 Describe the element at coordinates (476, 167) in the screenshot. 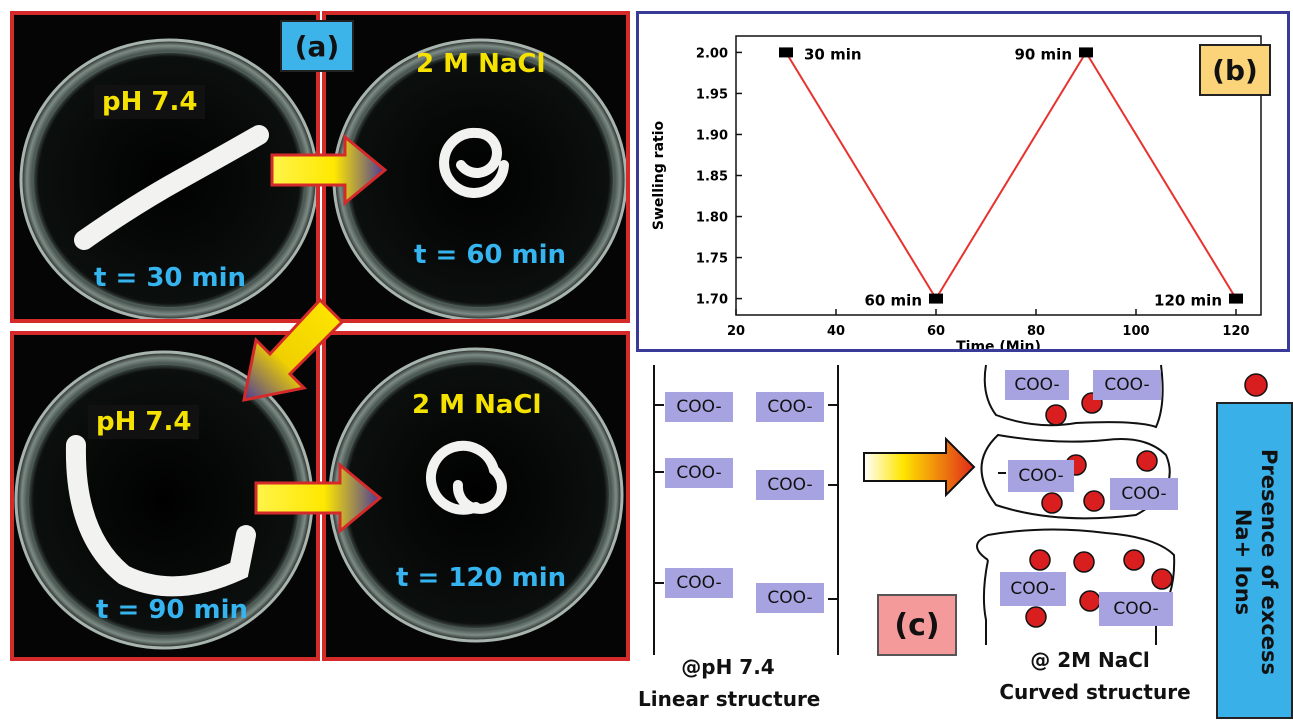

I see `photo-cell-2: 2 M NaCl t = 60 min` at that location.